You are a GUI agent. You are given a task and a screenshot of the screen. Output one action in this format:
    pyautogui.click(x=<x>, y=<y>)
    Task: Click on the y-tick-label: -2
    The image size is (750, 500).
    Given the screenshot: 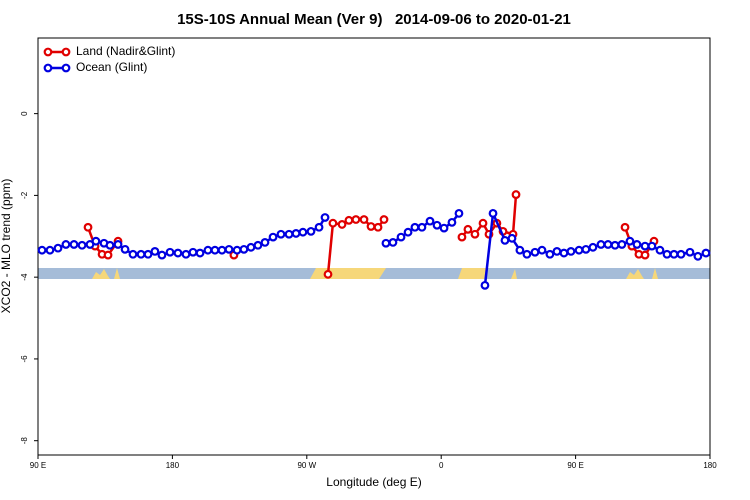 What is the action you would take?
    pyautogui.click(x=24, y=195)
    